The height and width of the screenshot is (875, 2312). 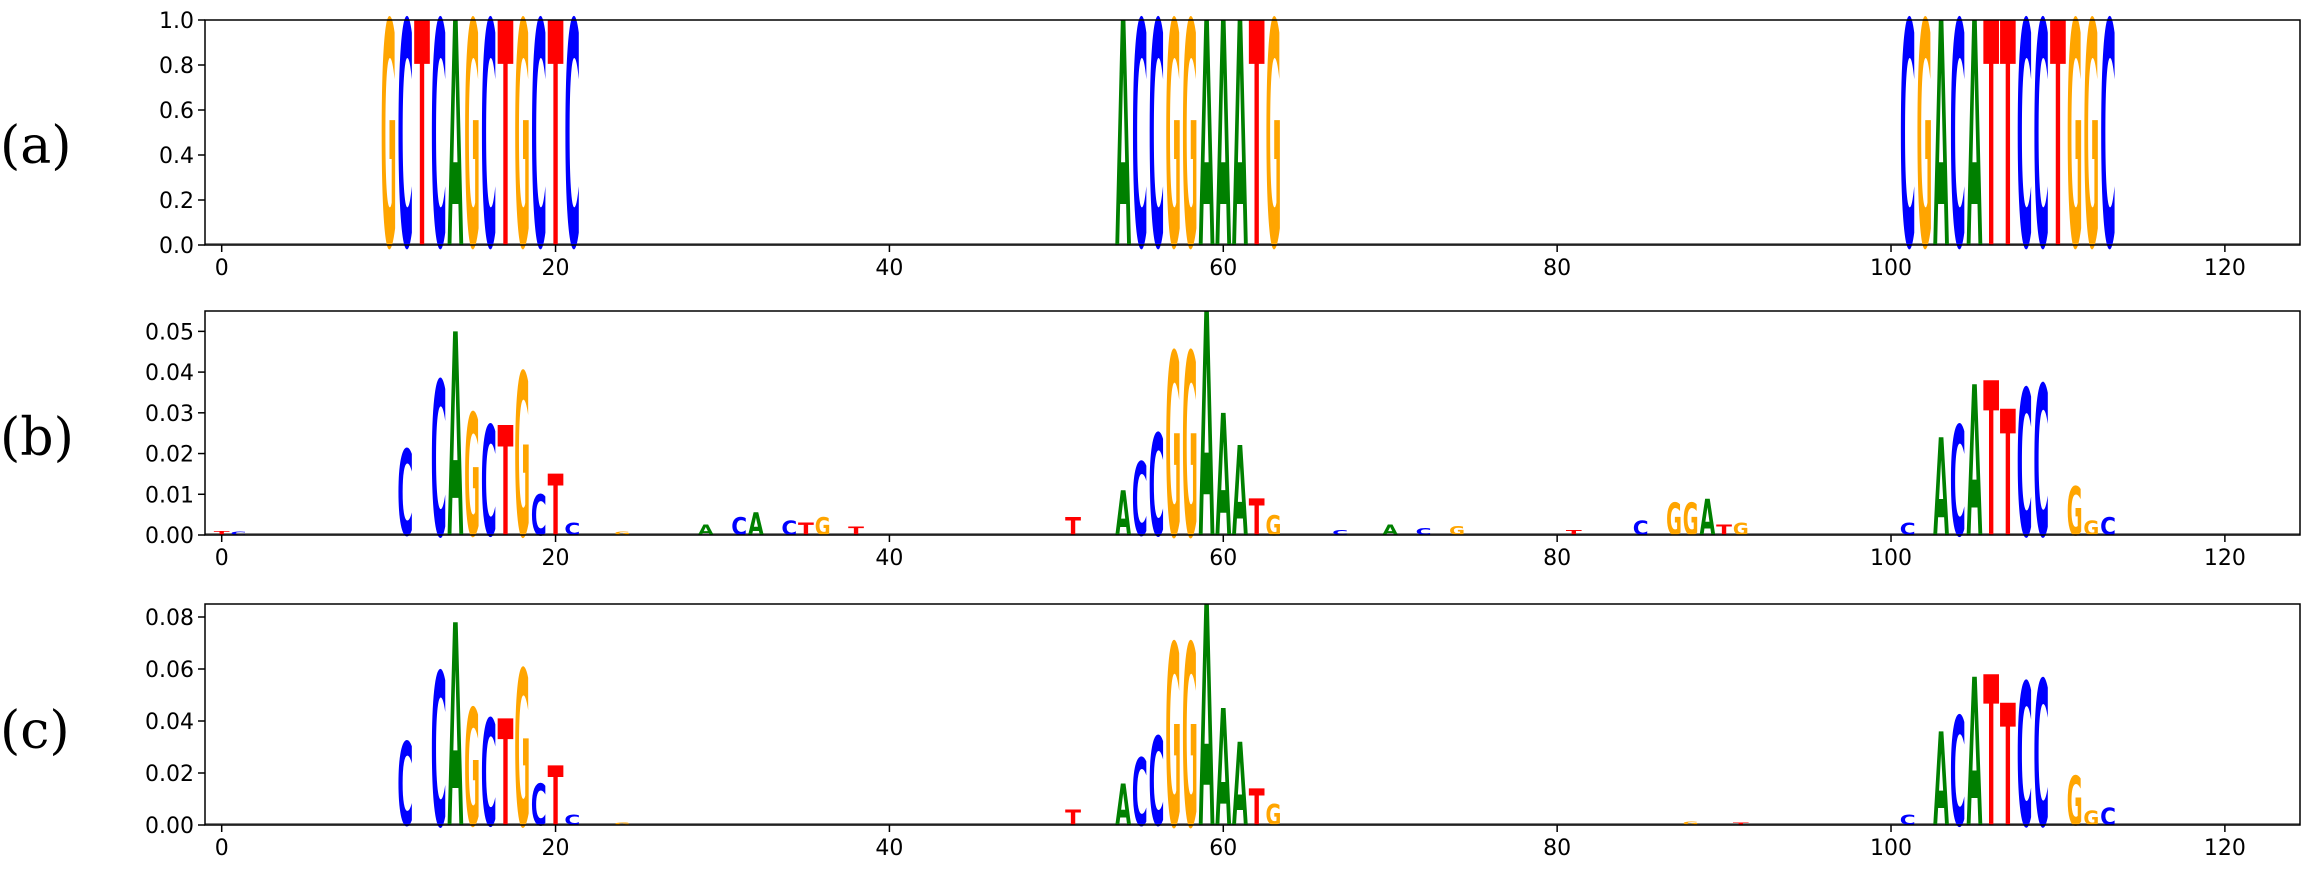 I want to click on panel-label: (b), so click(x=37, y=438).